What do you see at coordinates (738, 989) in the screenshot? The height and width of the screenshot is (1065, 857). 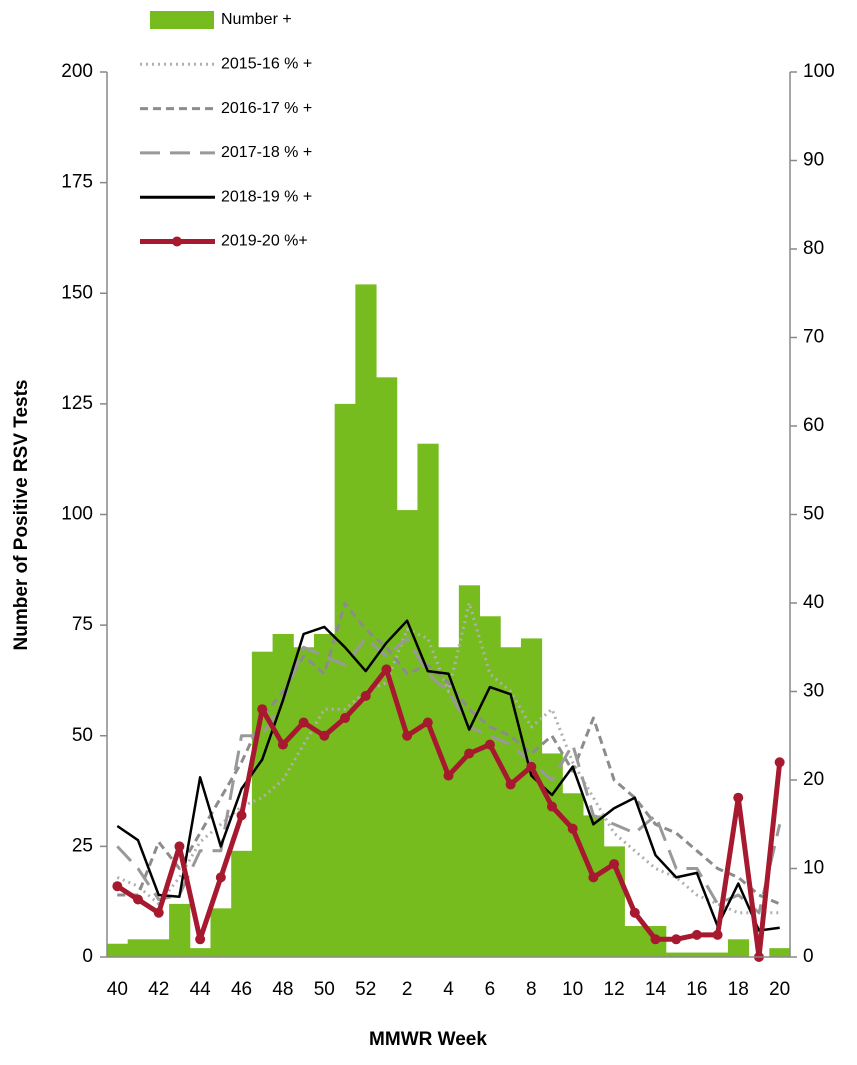 I see `x-tick-label: 18` at bounding box center [738, 989].